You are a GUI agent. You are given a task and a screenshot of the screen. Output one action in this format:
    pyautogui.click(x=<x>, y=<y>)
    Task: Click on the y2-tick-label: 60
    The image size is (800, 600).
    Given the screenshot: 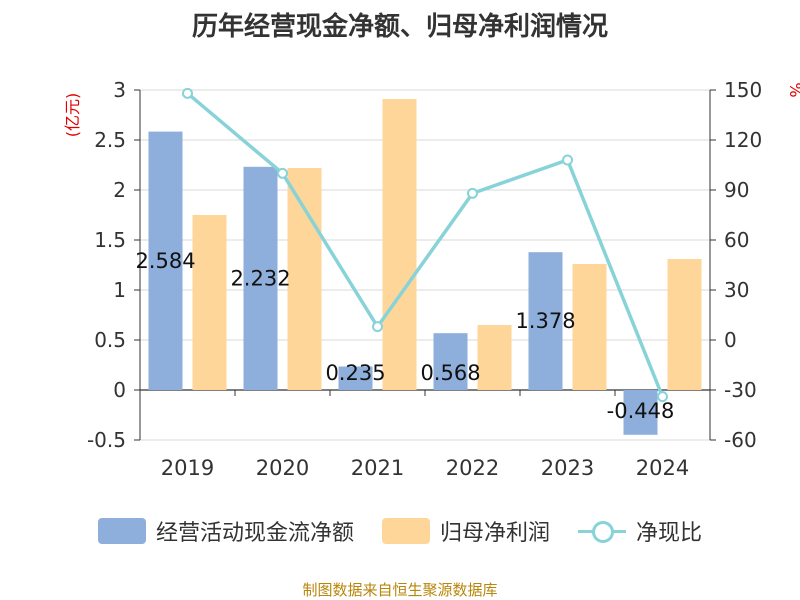 What is the action you would take?
    pyautogui.click(x=736, y=240)
    